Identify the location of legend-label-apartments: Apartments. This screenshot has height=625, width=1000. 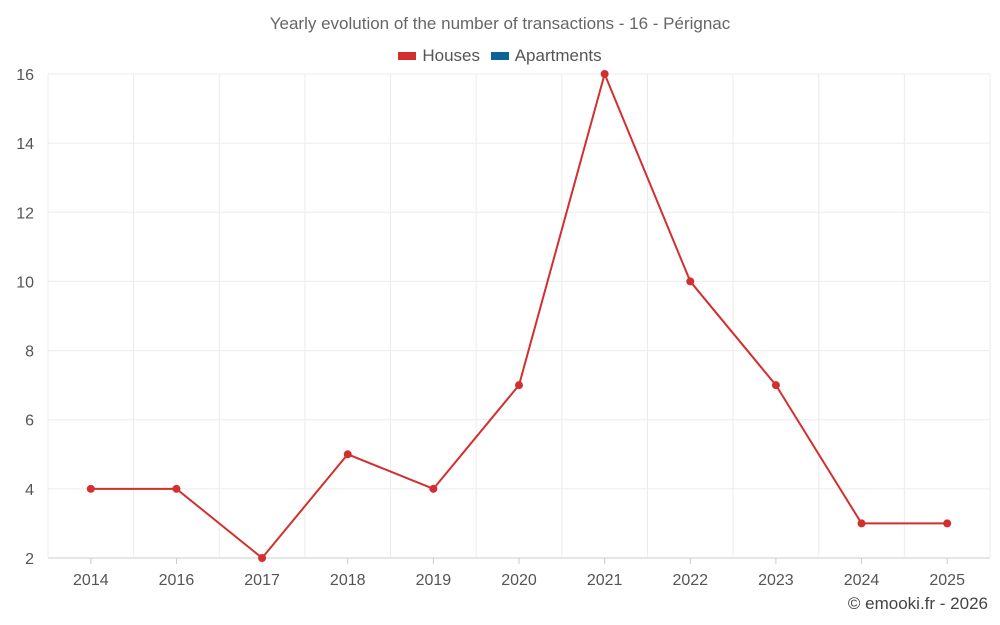
(558, 55).